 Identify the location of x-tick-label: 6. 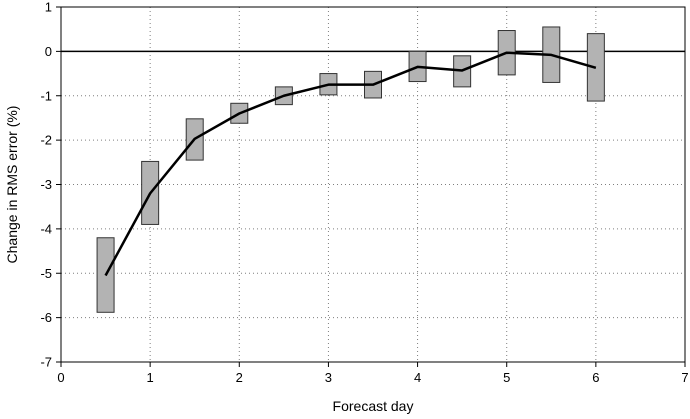
(595, 377).